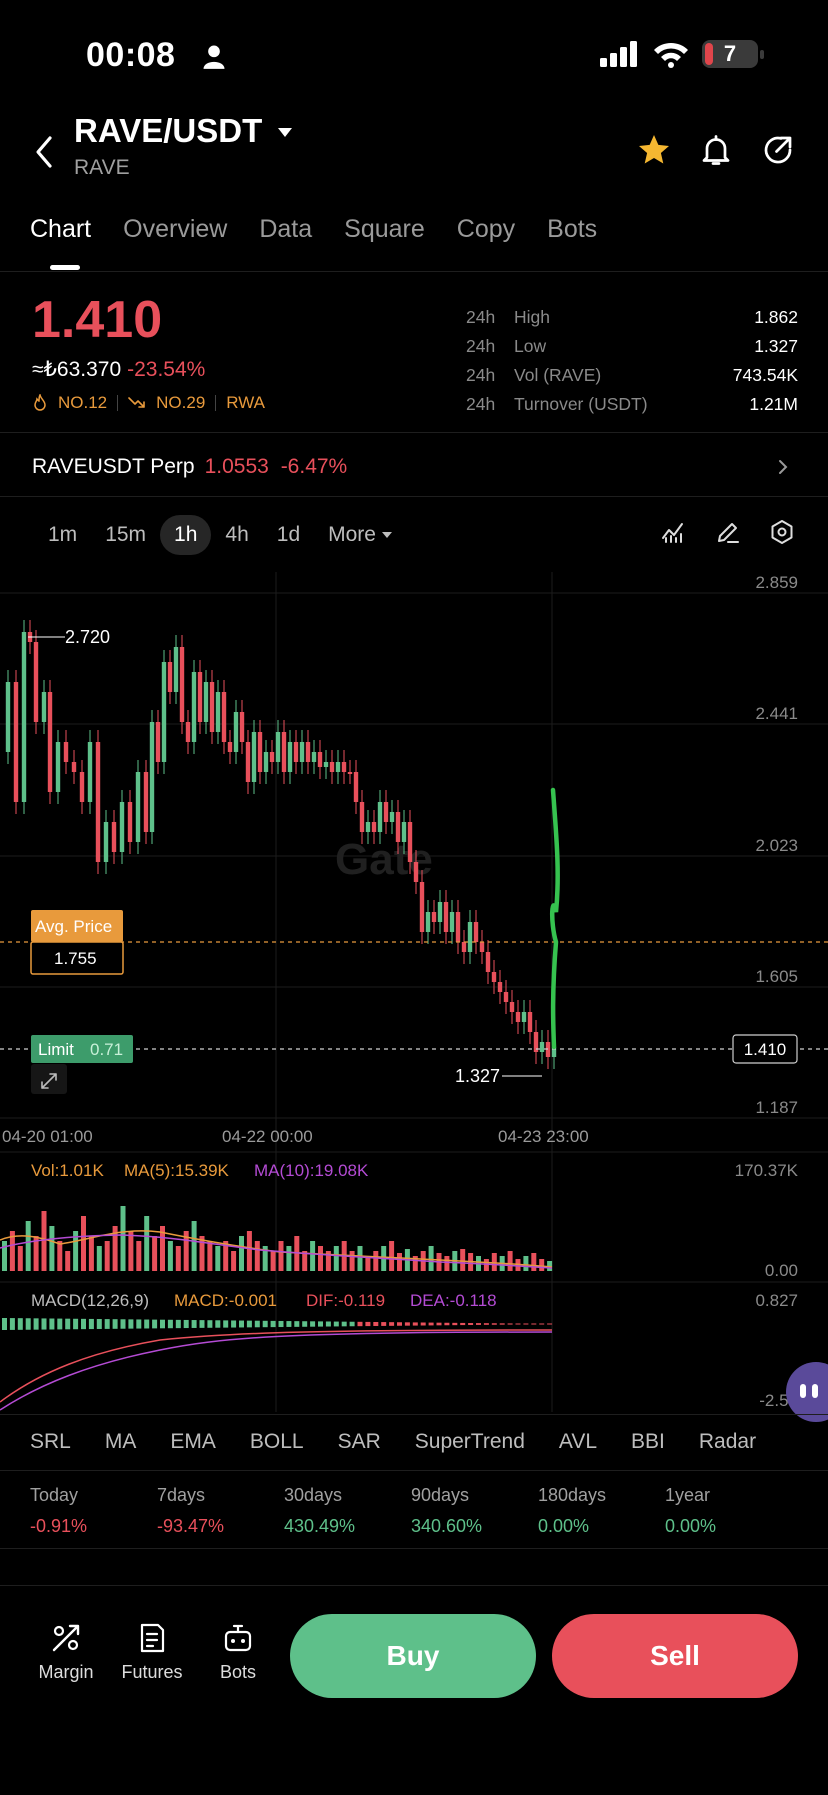 Image resolution: width=828 pixels, height=1795 pixels. What do you see at coordinates (193, 1441) in the screenshot?
I see `indicator-ema: EMA` at bounding box center [193, 1441].